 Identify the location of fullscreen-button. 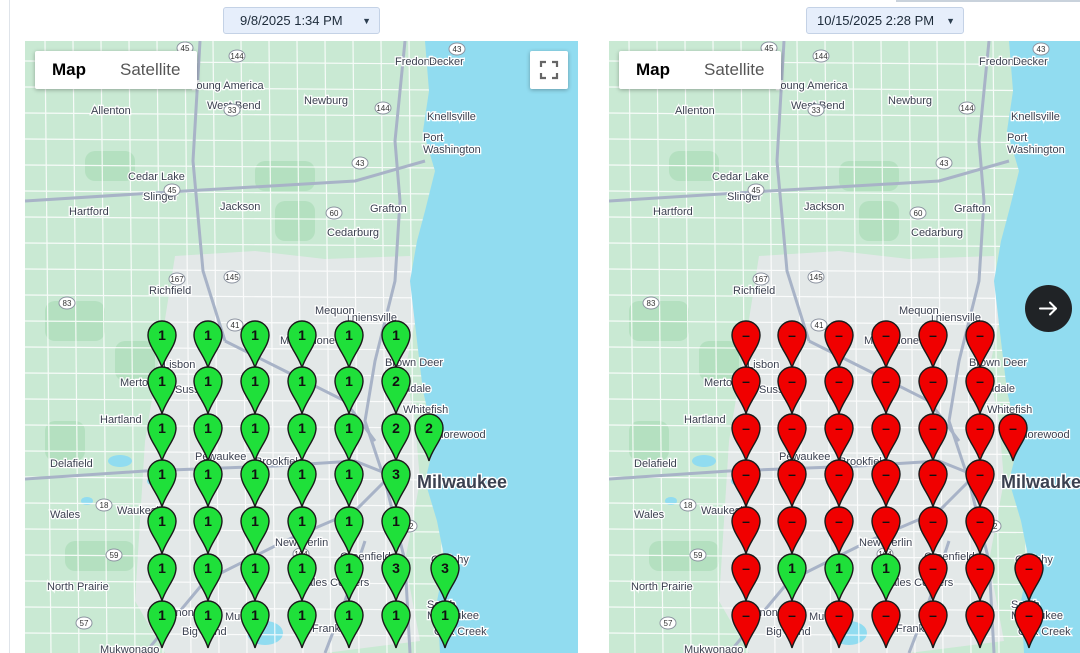
(549, 70).